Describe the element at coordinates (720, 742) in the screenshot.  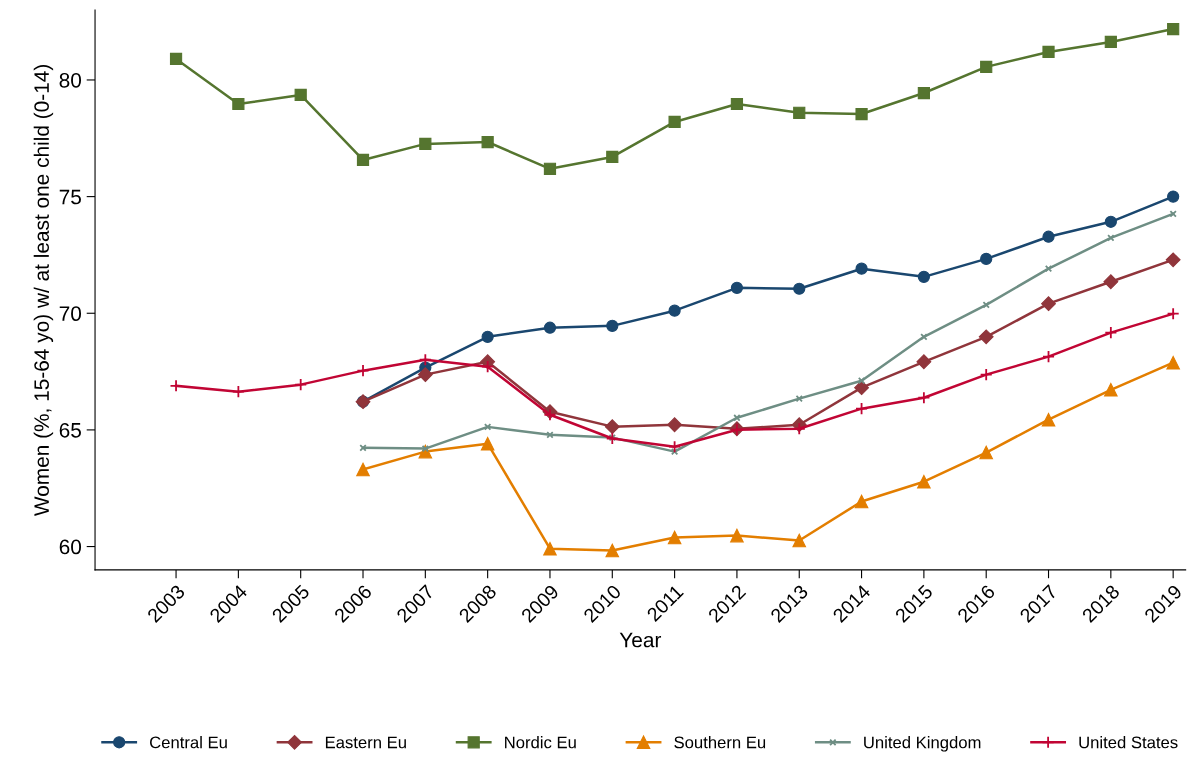
I see `legend-label: Southern Eu` at that location.